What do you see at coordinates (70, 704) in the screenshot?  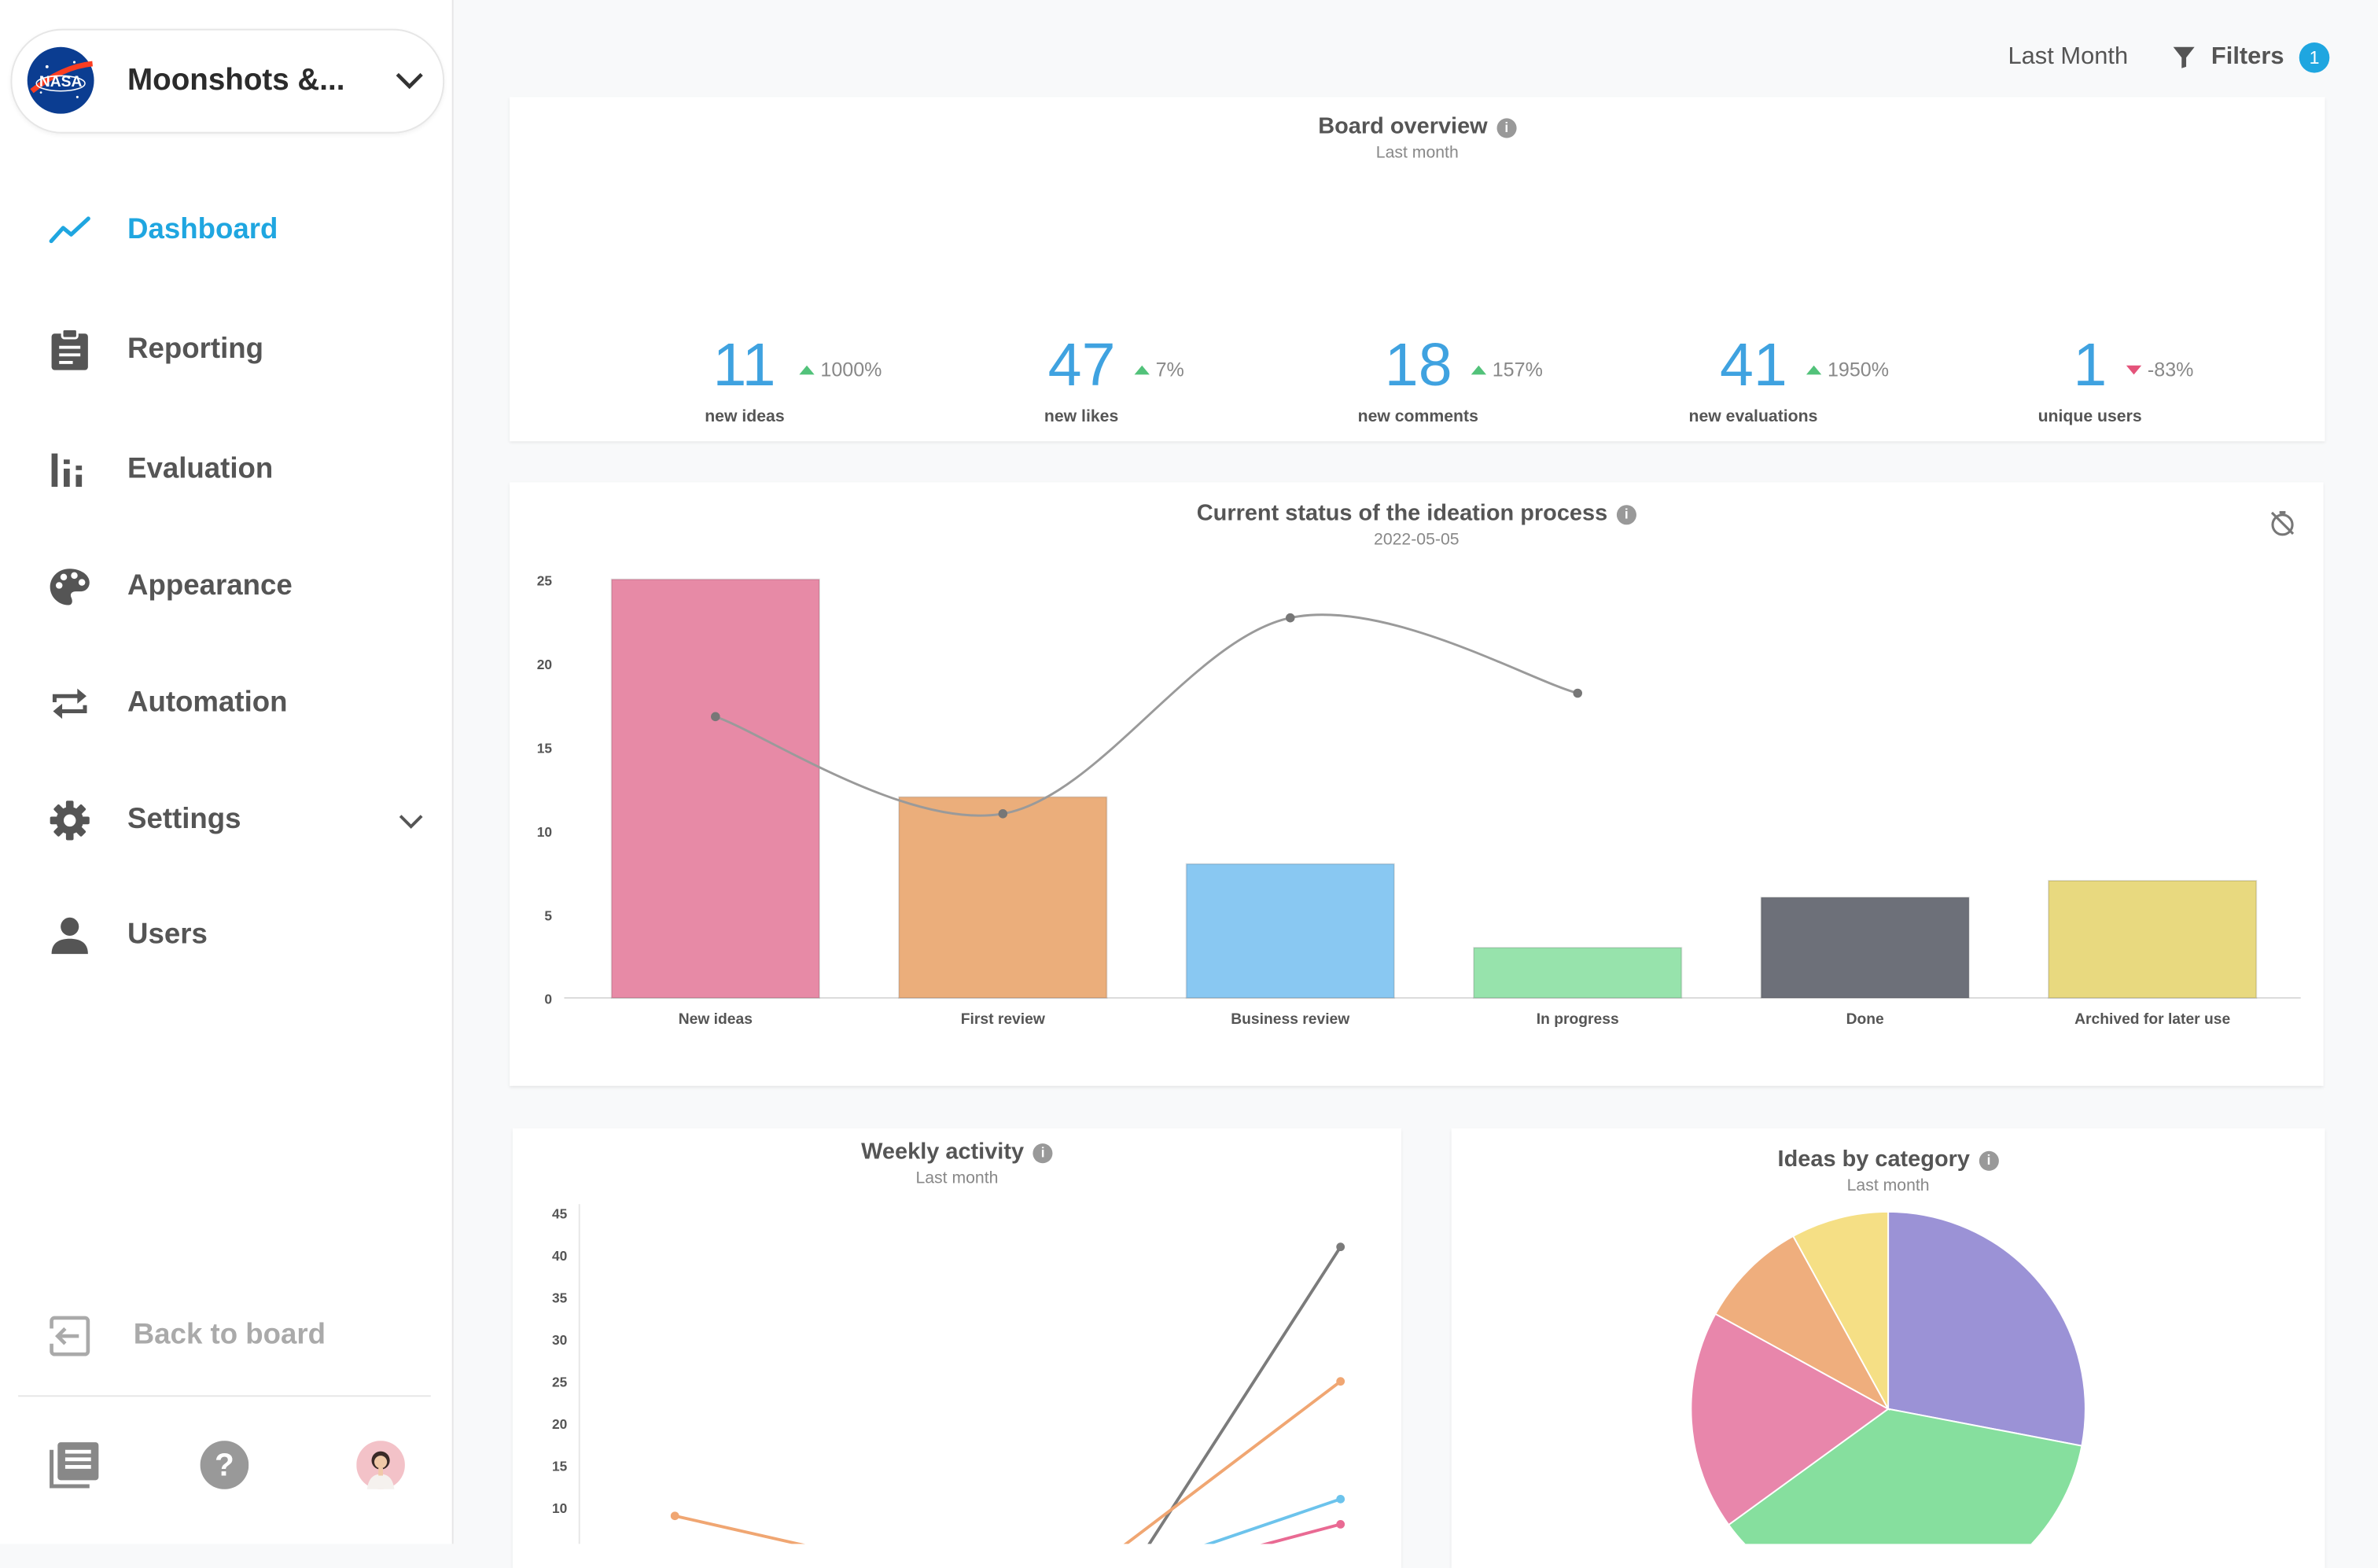 I see `repeat-arrows-icon` at bounding box center [70, 704].